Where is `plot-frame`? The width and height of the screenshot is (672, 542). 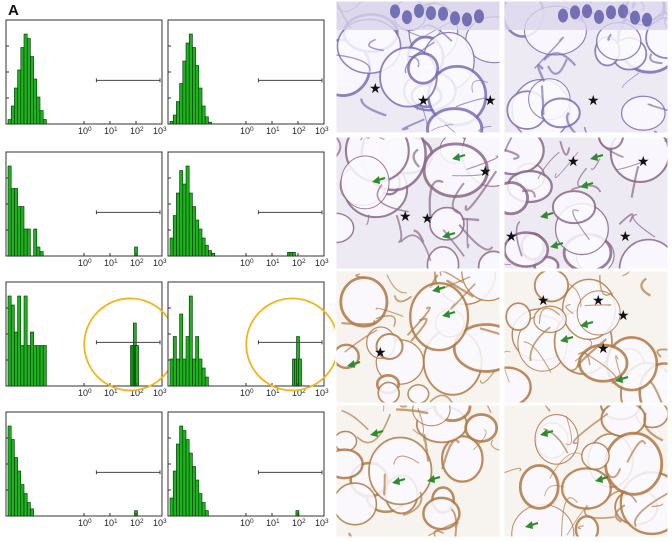
plot-frame is located at coordinates (84, 204).